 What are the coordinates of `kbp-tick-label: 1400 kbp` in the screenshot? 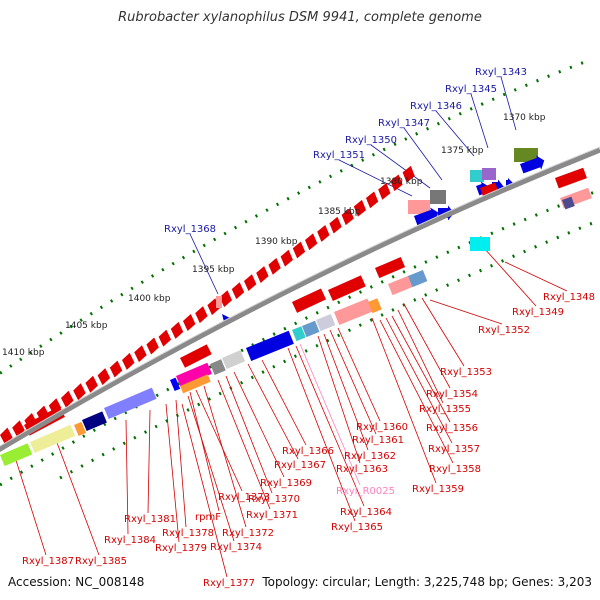 It's located at (149, 299).